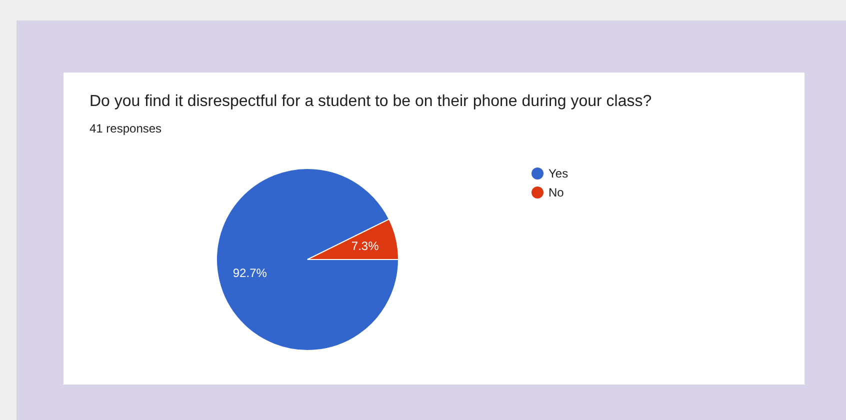 The height and width of the screenshot is (420, 846). I want to click on chart-subtitle: 41 responses, so click(126, 129).